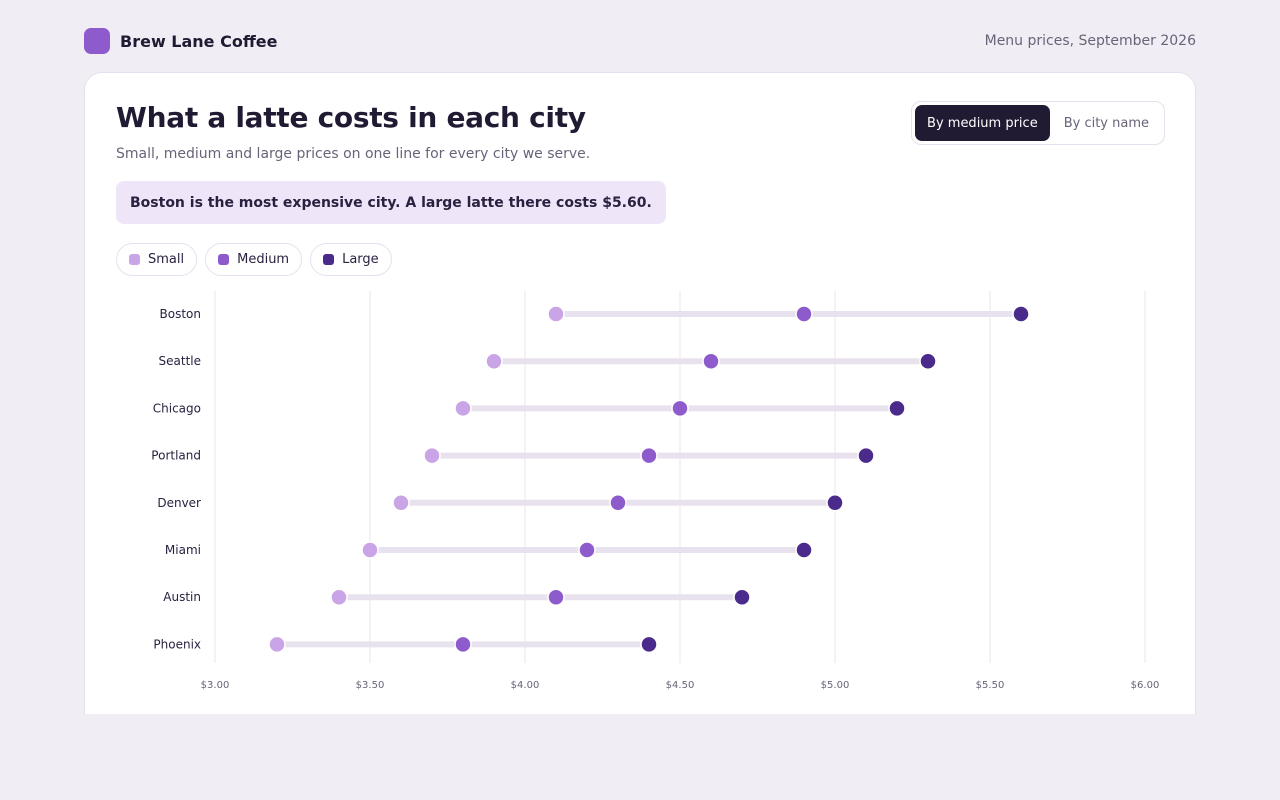 This screenshot has height=800, width=1280. What do you see at coordinates (180, 314) in the screenshot?
I see `city-label: Boston` at bounding box center [180, 314].